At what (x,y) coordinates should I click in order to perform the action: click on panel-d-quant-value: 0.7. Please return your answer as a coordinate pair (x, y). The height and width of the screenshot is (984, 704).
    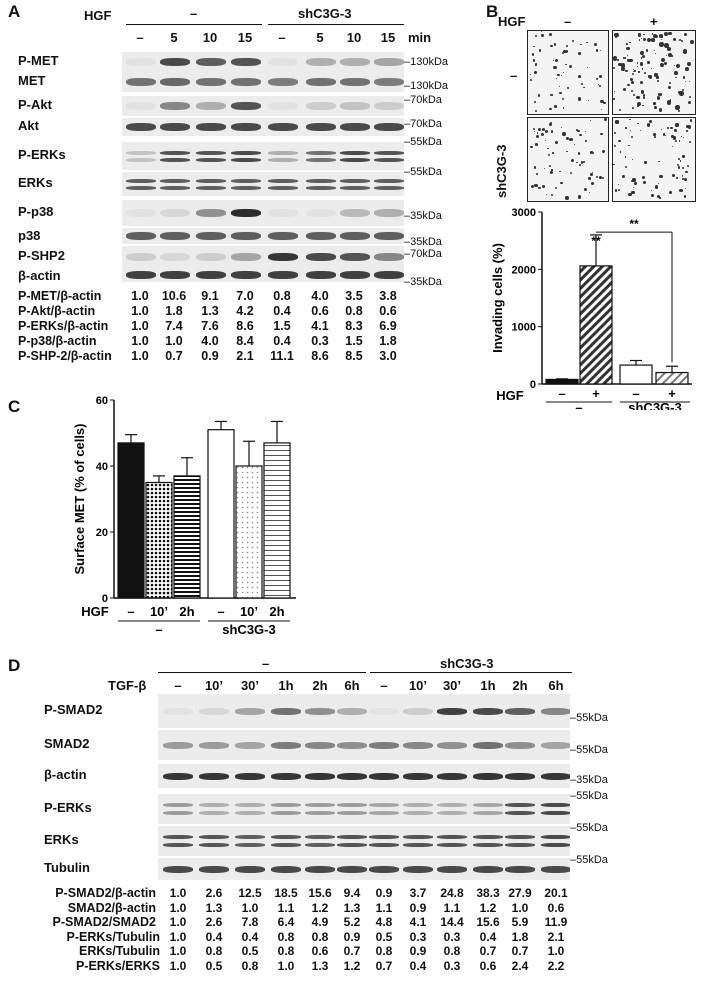
    Looking at the image, I should click on (520, 951).